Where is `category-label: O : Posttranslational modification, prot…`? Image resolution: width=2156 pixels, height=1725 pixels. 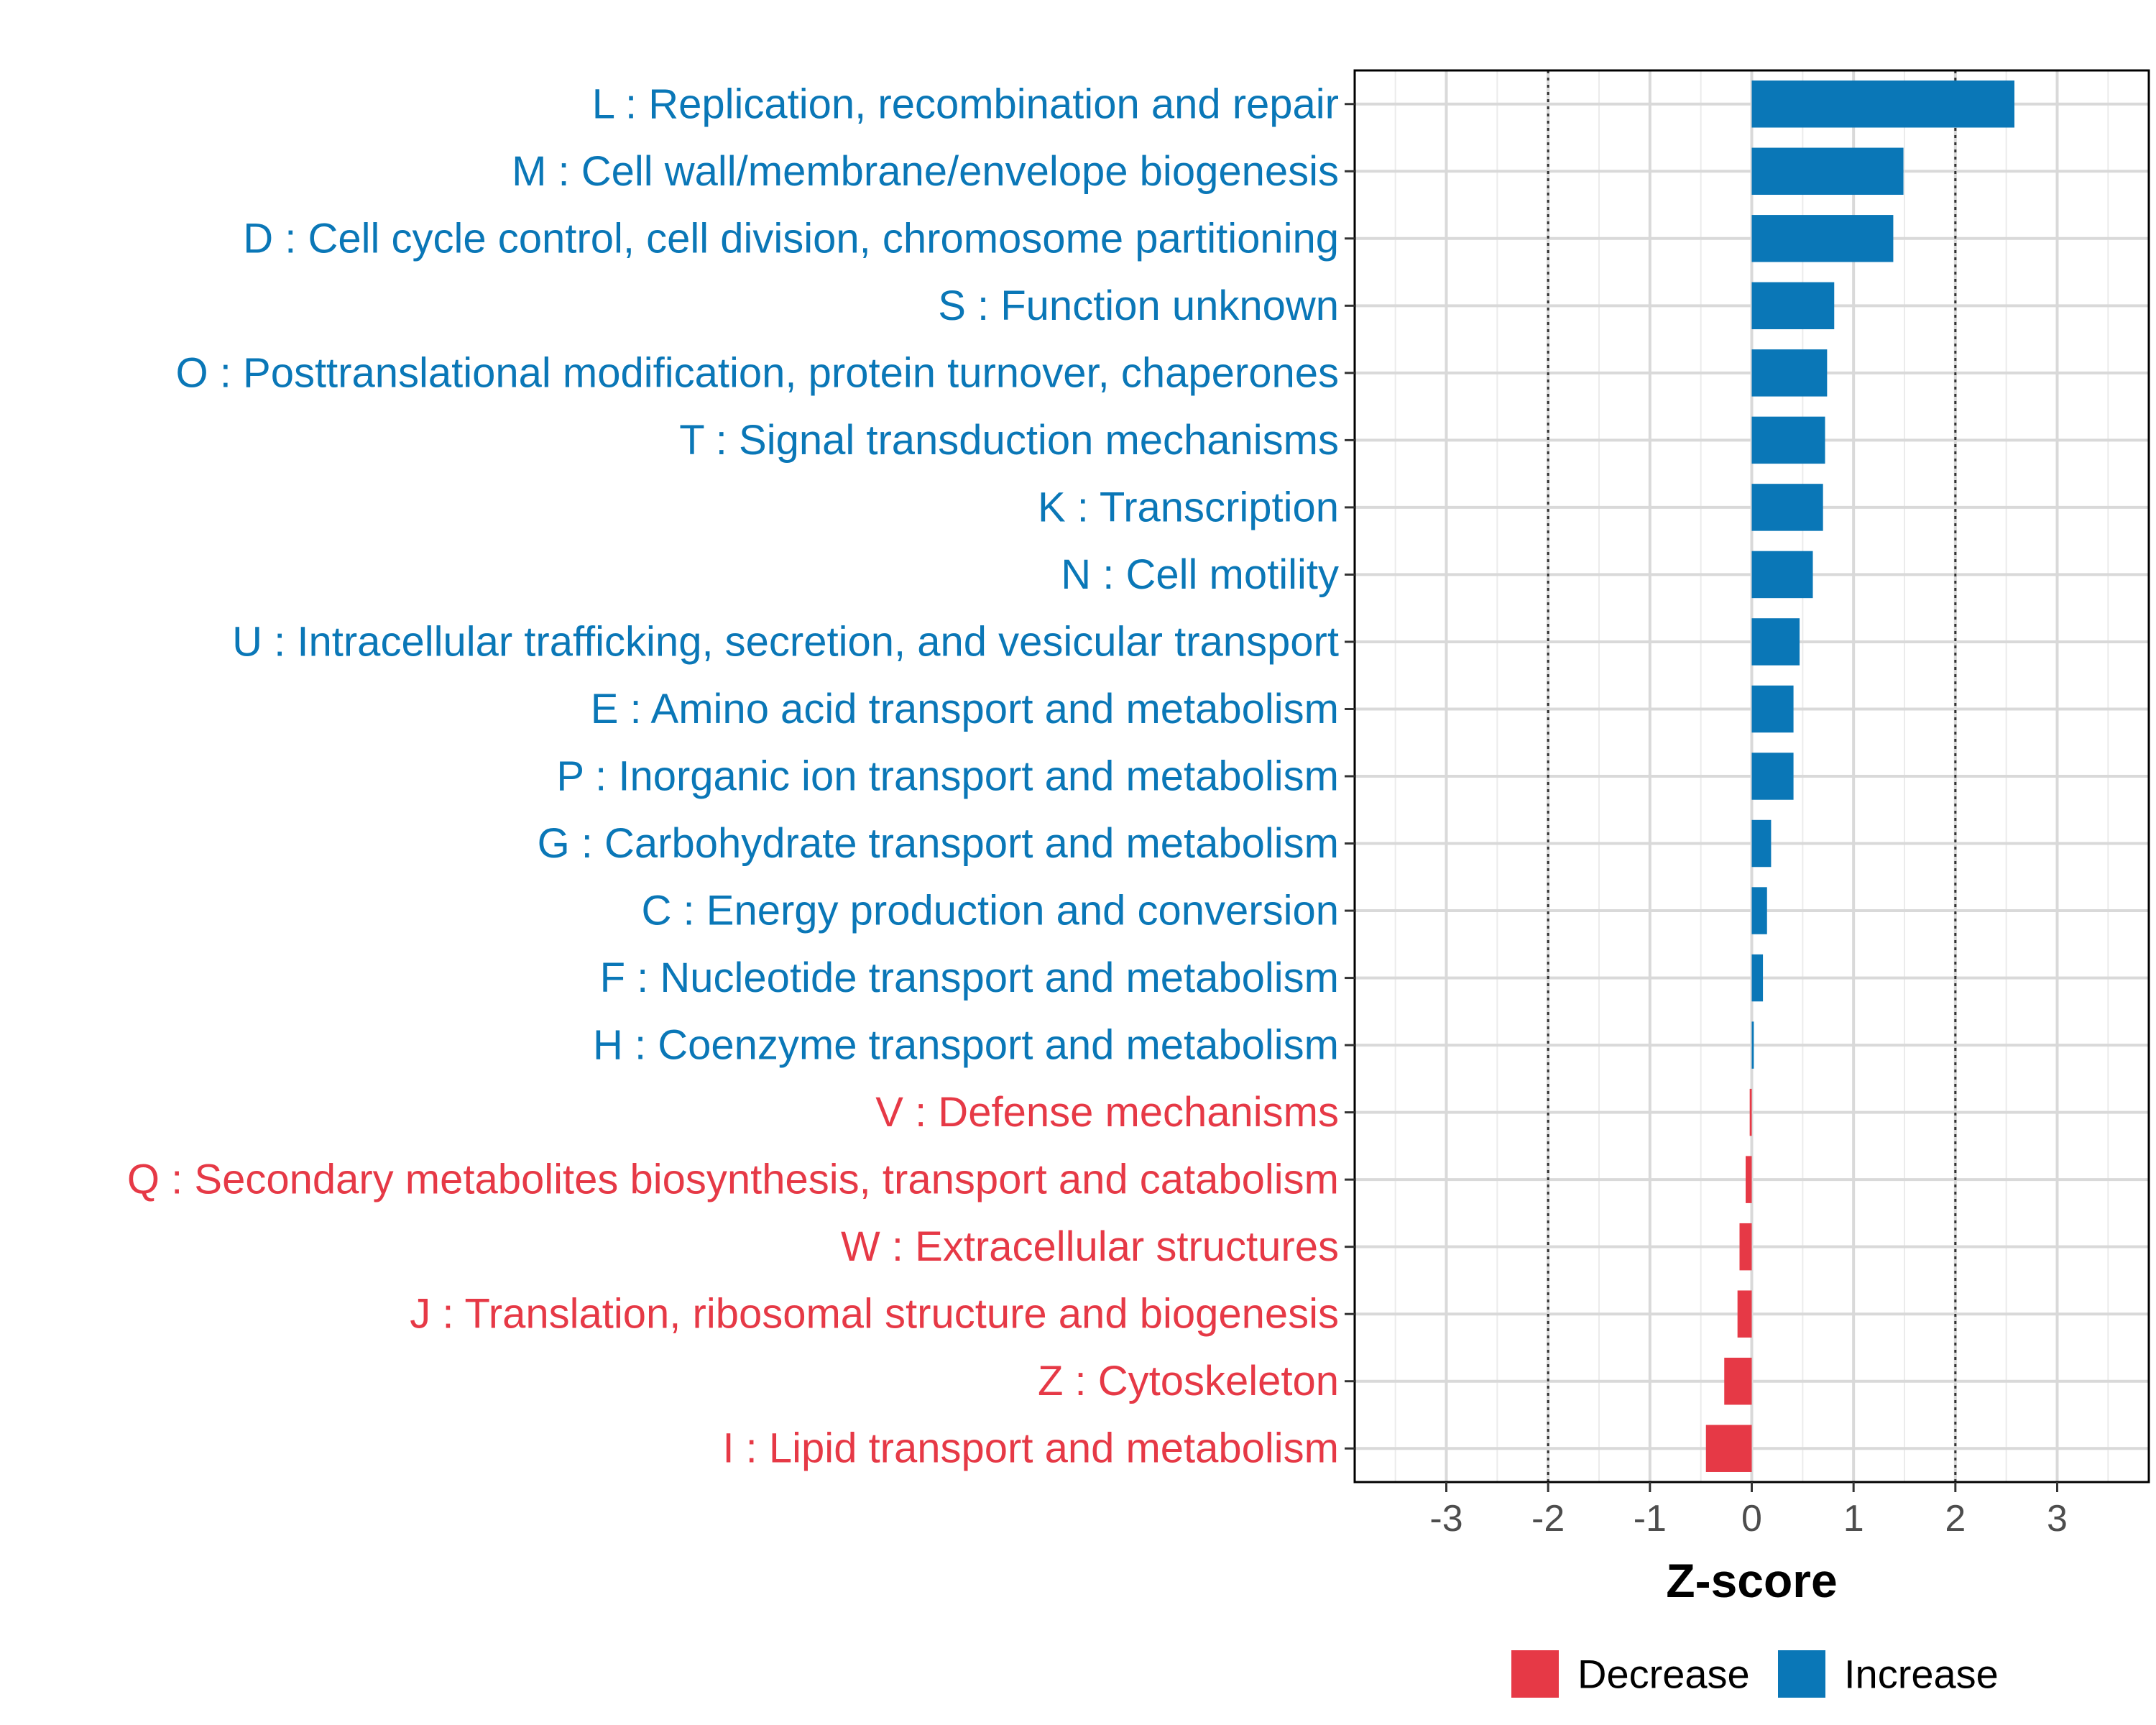
category-label: O : Posttranslational modification, prot… is located at coordinates (758, 372).